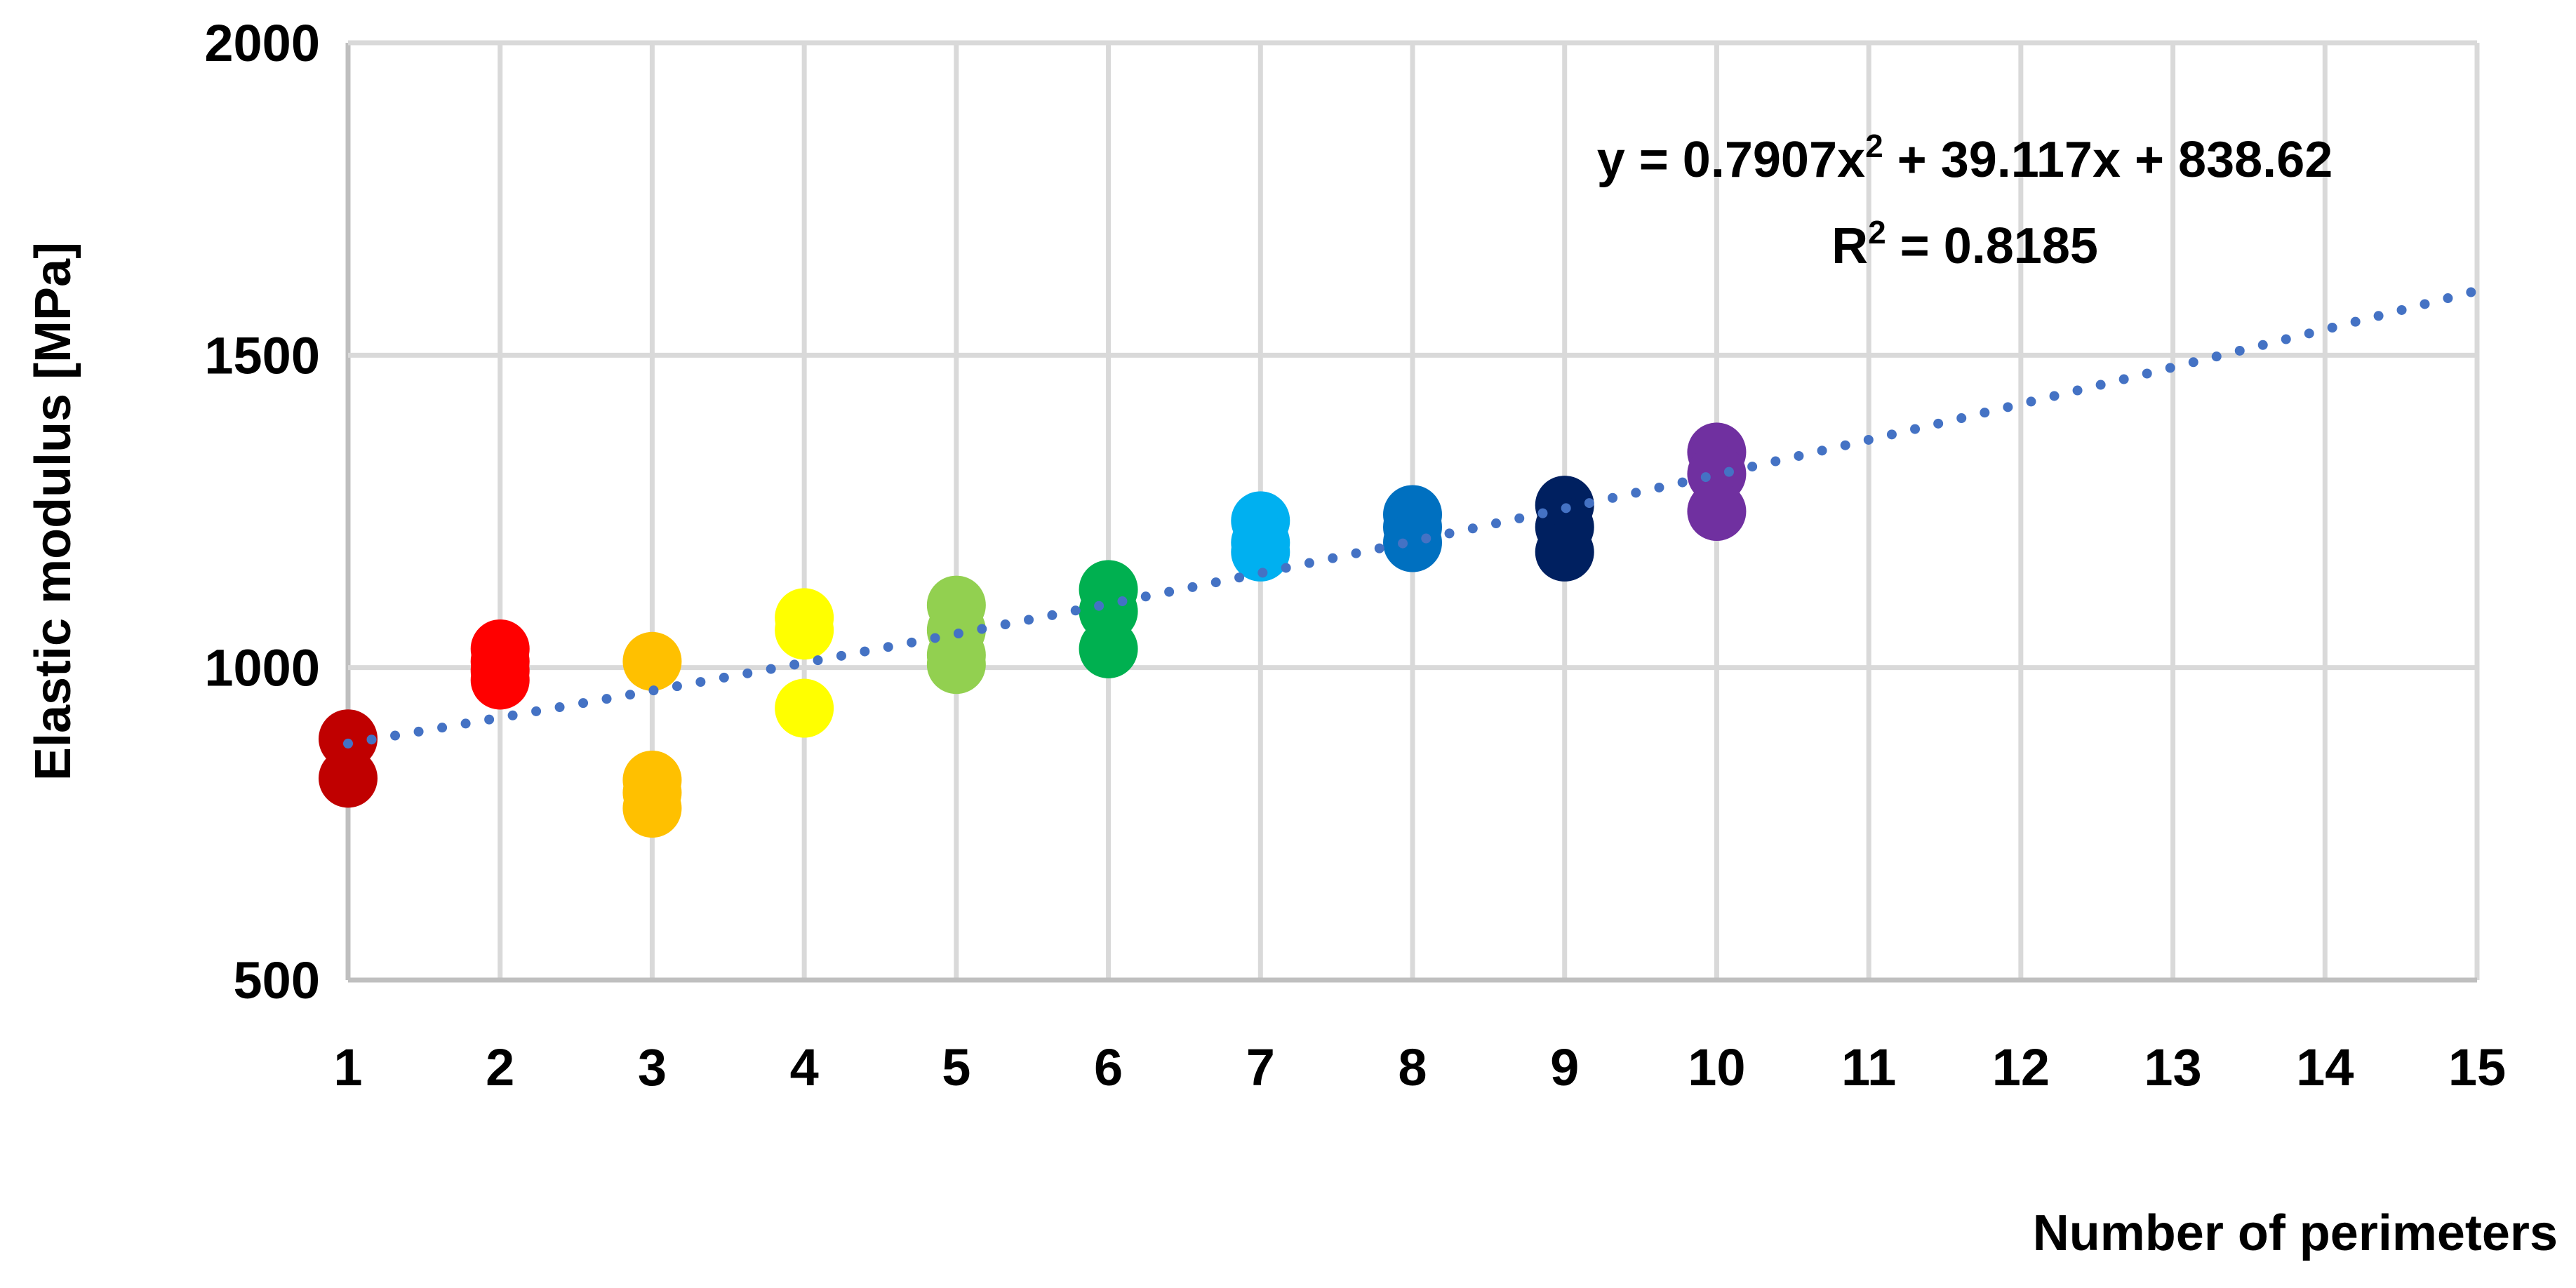  What do you see at coordinates (2172, 1067) in the screenshot?
I see `x-tick-label: 13` at bounding box center [2172, 1067].